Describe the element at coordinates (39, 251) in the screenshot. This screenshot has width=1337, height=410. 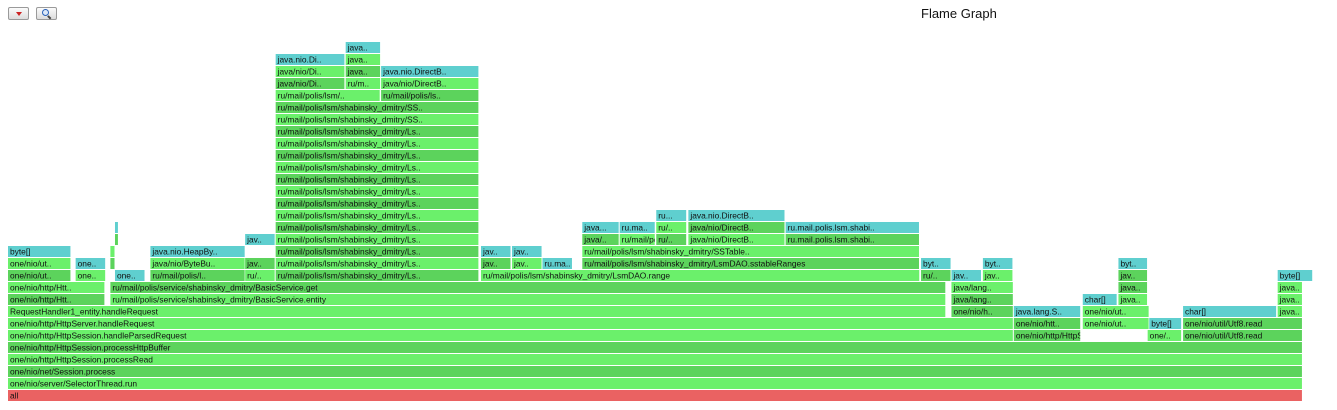
I see `flame-frame: byte[]` at that location.